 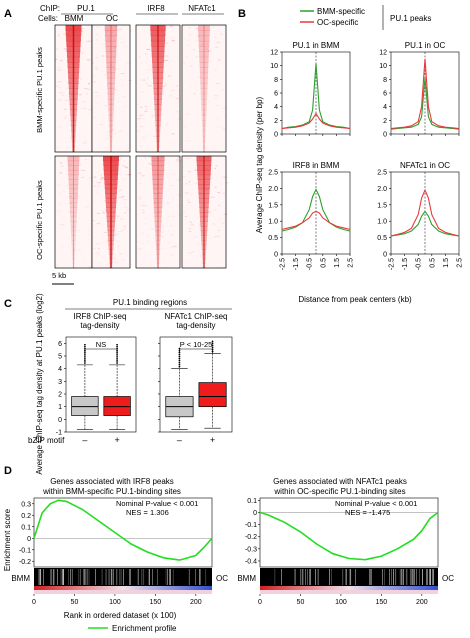 What do you see at coordinates (246, 578) in the screenshot?
I see `end-label-bmm: BMM` at bounding box center [246, 578].